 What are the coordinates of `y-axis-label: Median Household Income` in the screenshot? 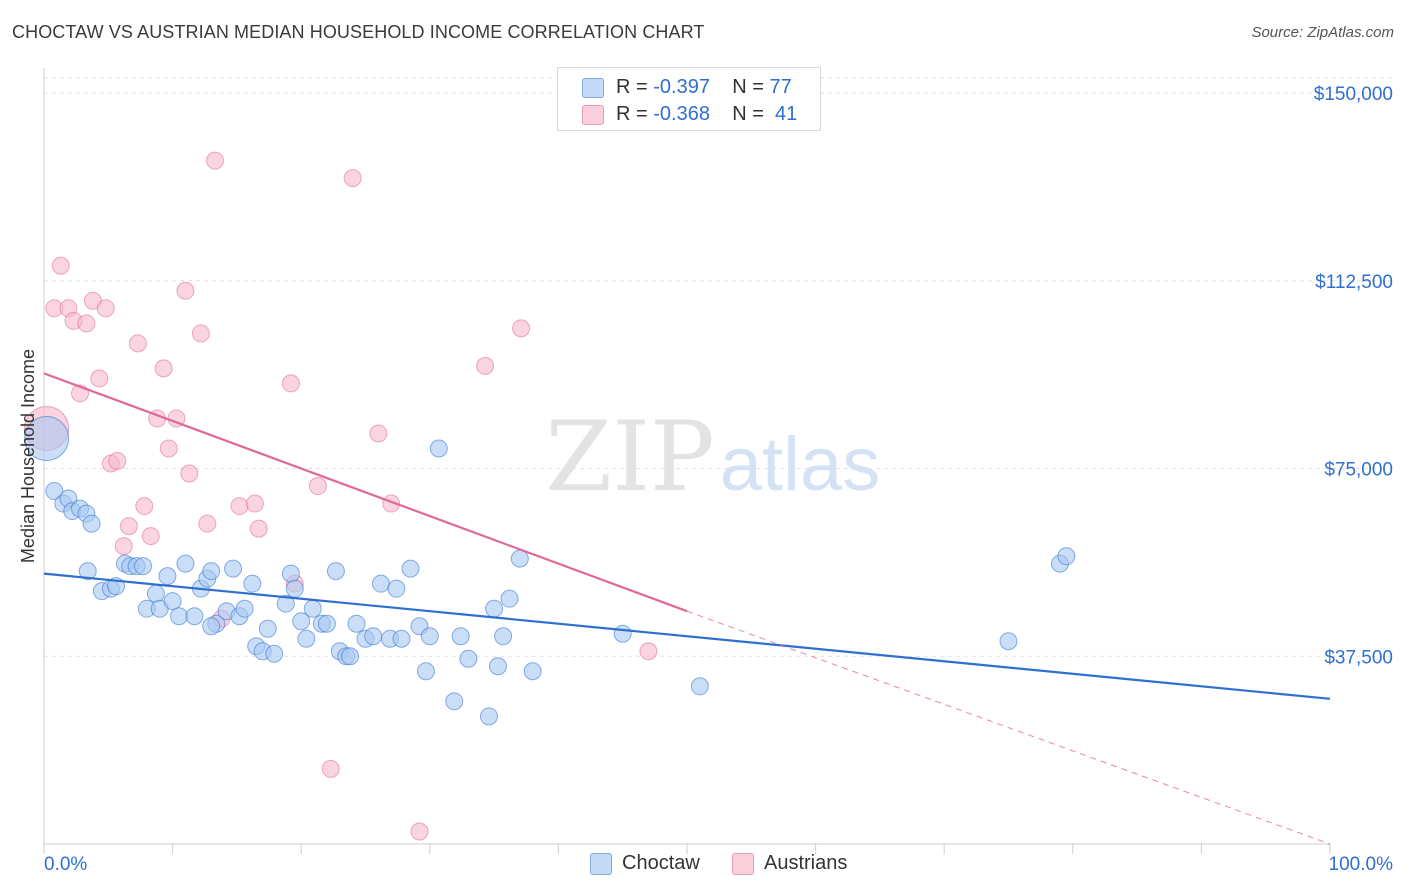 It's located at (28, 456).